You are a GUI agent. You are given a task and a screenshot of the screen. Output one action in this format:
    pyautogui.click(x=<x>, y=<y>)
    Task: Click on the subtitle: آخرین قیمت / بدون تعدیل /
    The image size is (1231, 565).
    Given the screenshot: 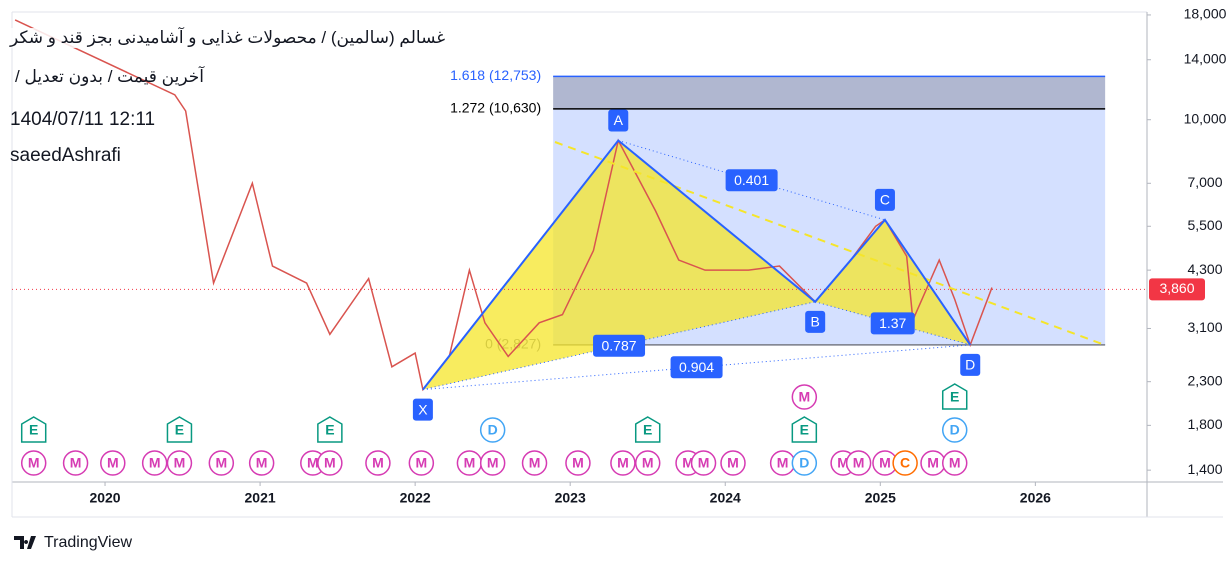 What is the action you would take?
    pyautogui.click(x=109, y=76)
    